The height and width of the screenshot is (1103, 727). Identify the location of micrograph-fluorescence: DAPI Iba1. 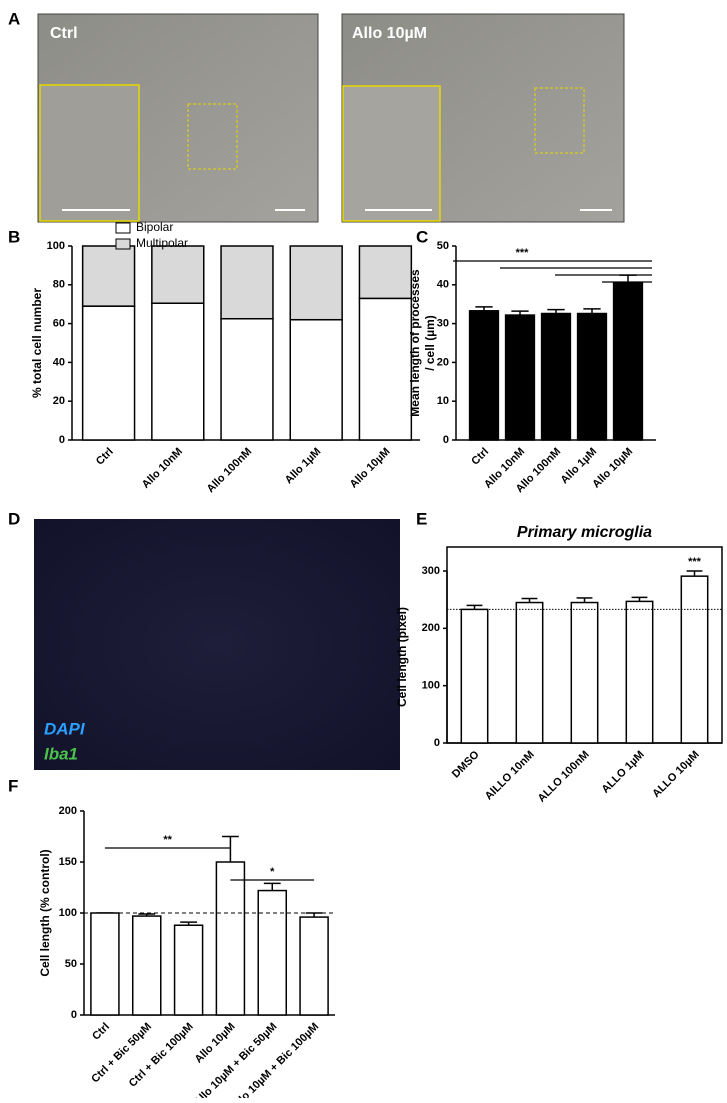
(217, 644).